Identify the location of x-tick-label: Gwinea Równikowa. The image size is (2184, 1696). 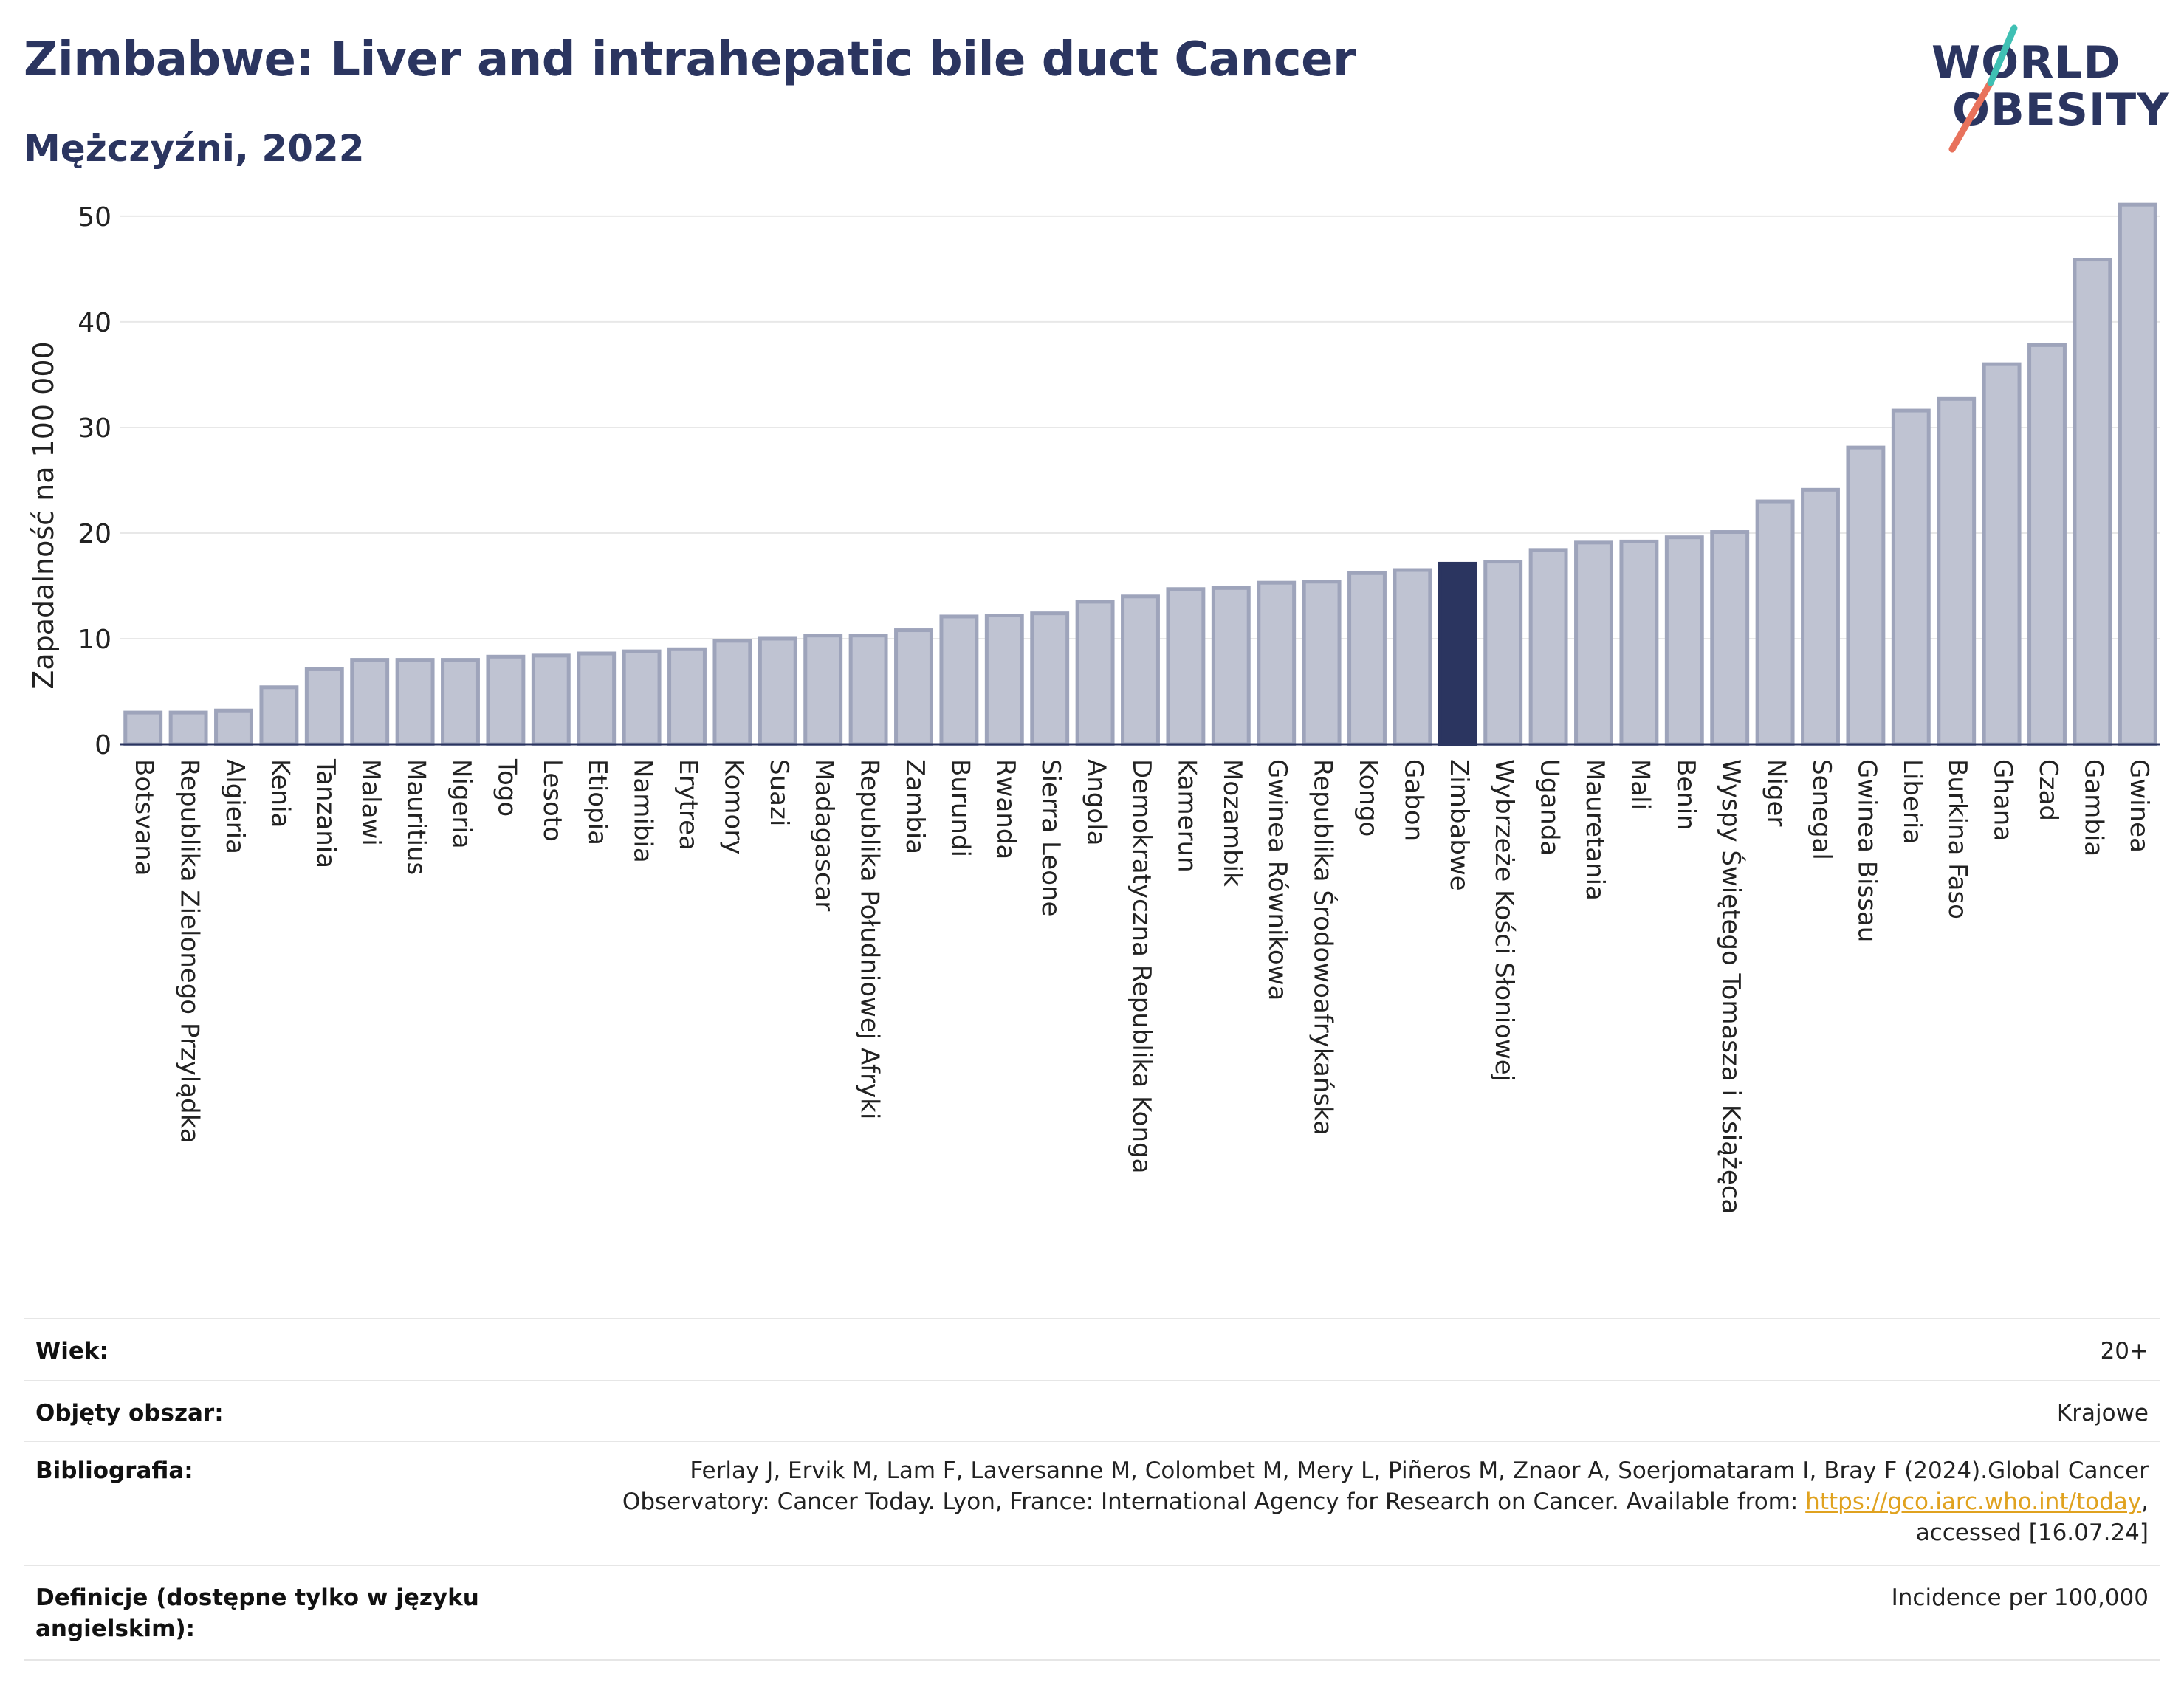
(1278, 880).